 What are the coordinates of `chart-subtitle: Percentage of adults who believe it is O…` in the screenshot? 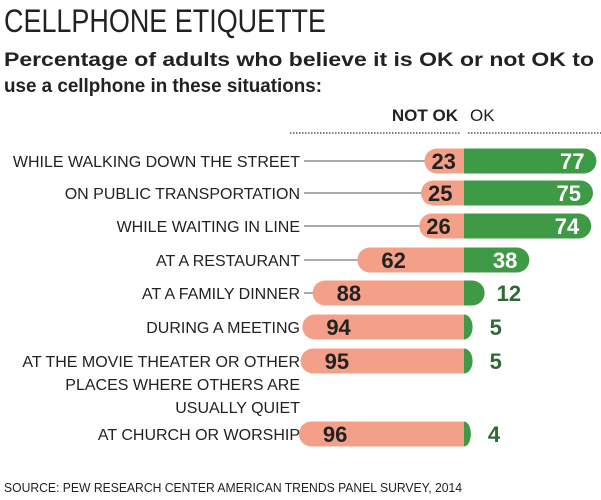 It's located at (299, 60).